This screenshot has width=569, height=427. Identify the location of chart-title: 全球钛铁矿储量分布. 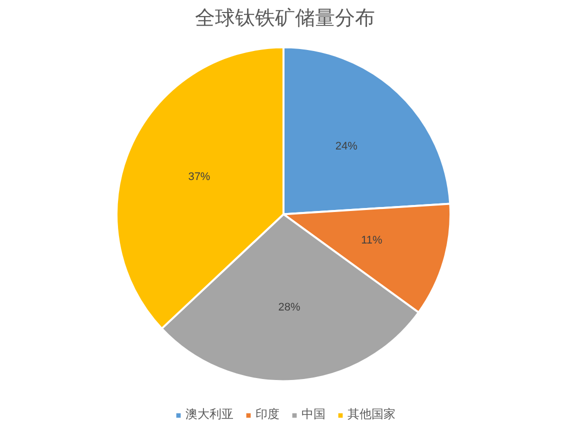
(285, 19).